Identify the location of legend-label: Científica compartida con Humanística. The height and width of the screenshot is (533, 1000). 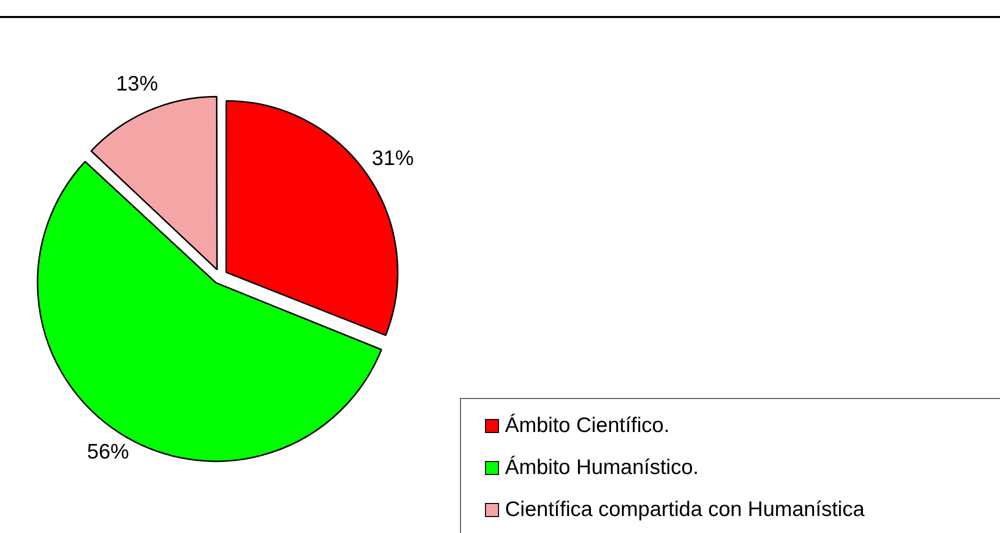
(684, 510).